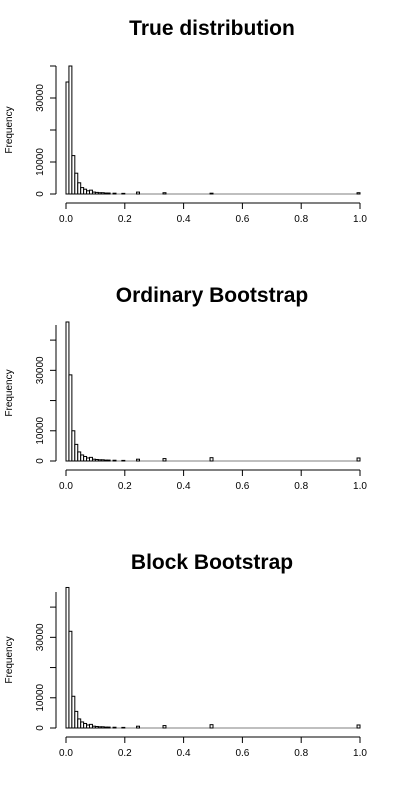 Image resolution: width=400 pixels, height=800 pixels. I want to click on chart-title: Block Bootstrap, so click(212, 562).